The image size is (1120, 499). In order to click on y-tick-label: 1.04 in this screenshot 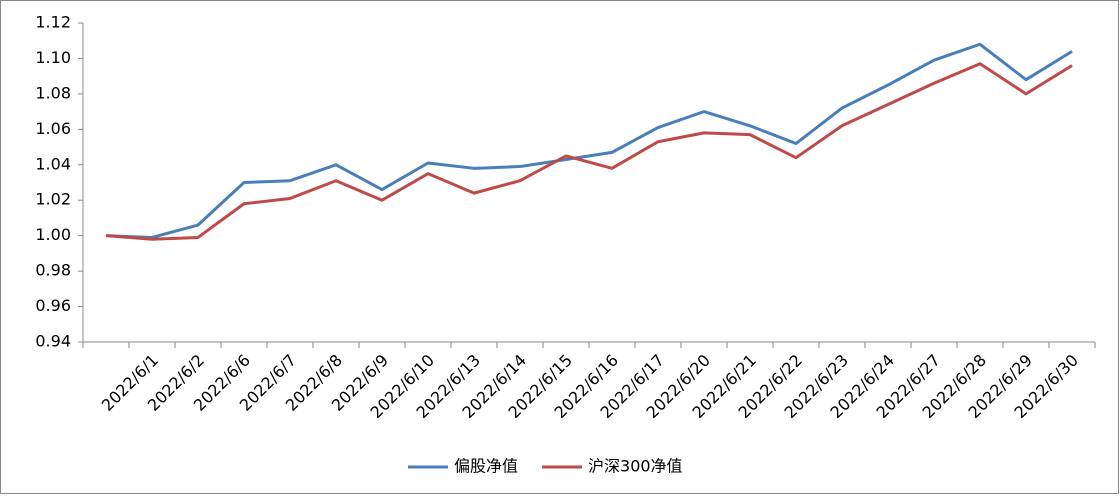, I will do `click(53, 163)`.